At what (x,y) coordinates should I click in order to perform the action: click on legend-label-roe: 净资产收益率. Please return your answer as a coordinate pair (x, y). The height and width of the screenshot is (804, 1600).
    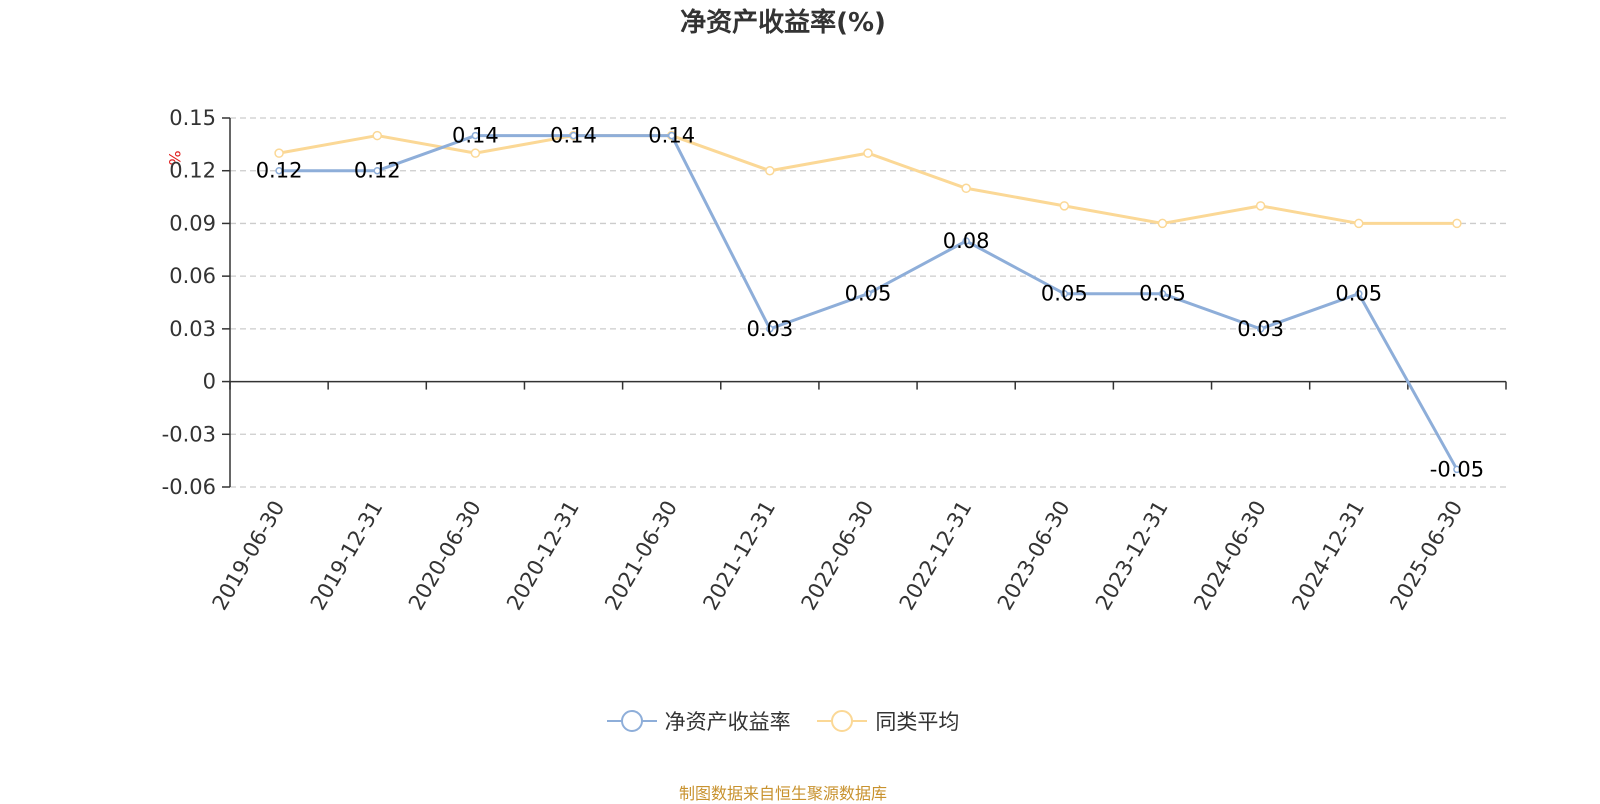
    Looking at the image, I should click on (727, 722).